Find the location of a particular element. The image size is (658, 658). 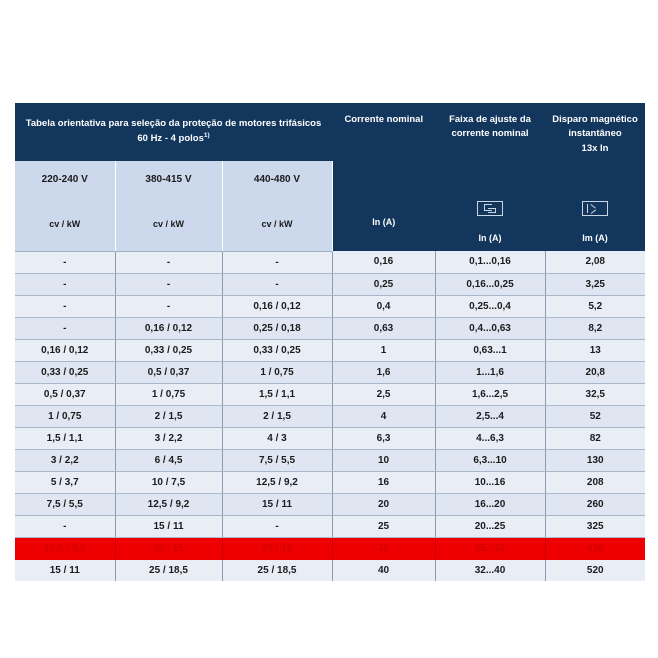

header-disparo-magnetico: Disparo magnético instantâneo 13x In is located at coordinates (595, 150).